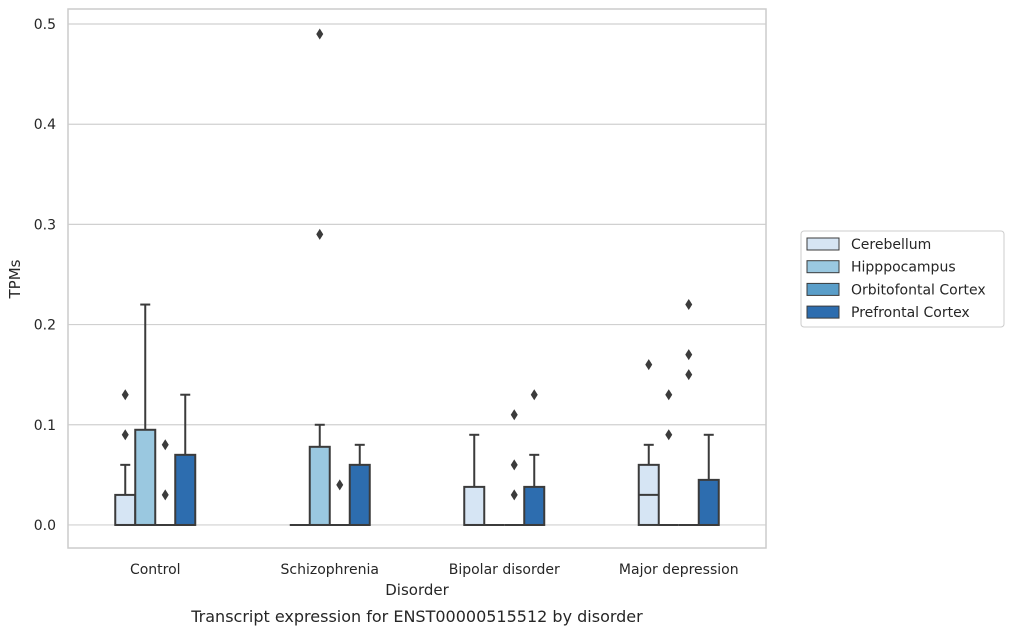 The width and height of the screenshot is (1014, 634). I want to click on x-tick-label: Bipolar disorder, so click(504, 570).